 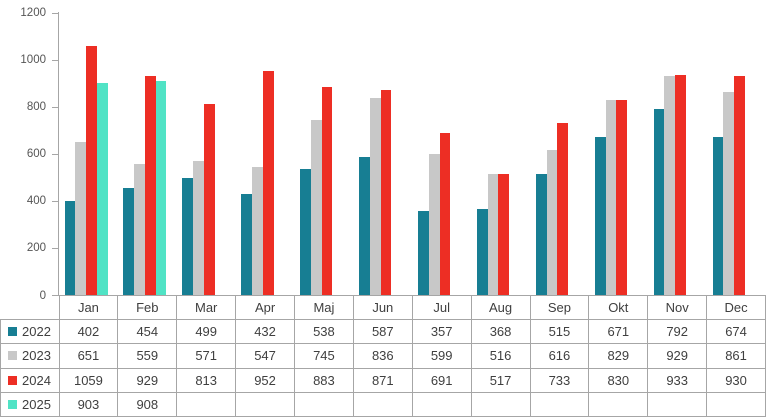 I want to click on y-axis-label: 800, so click(x=36, y=106).